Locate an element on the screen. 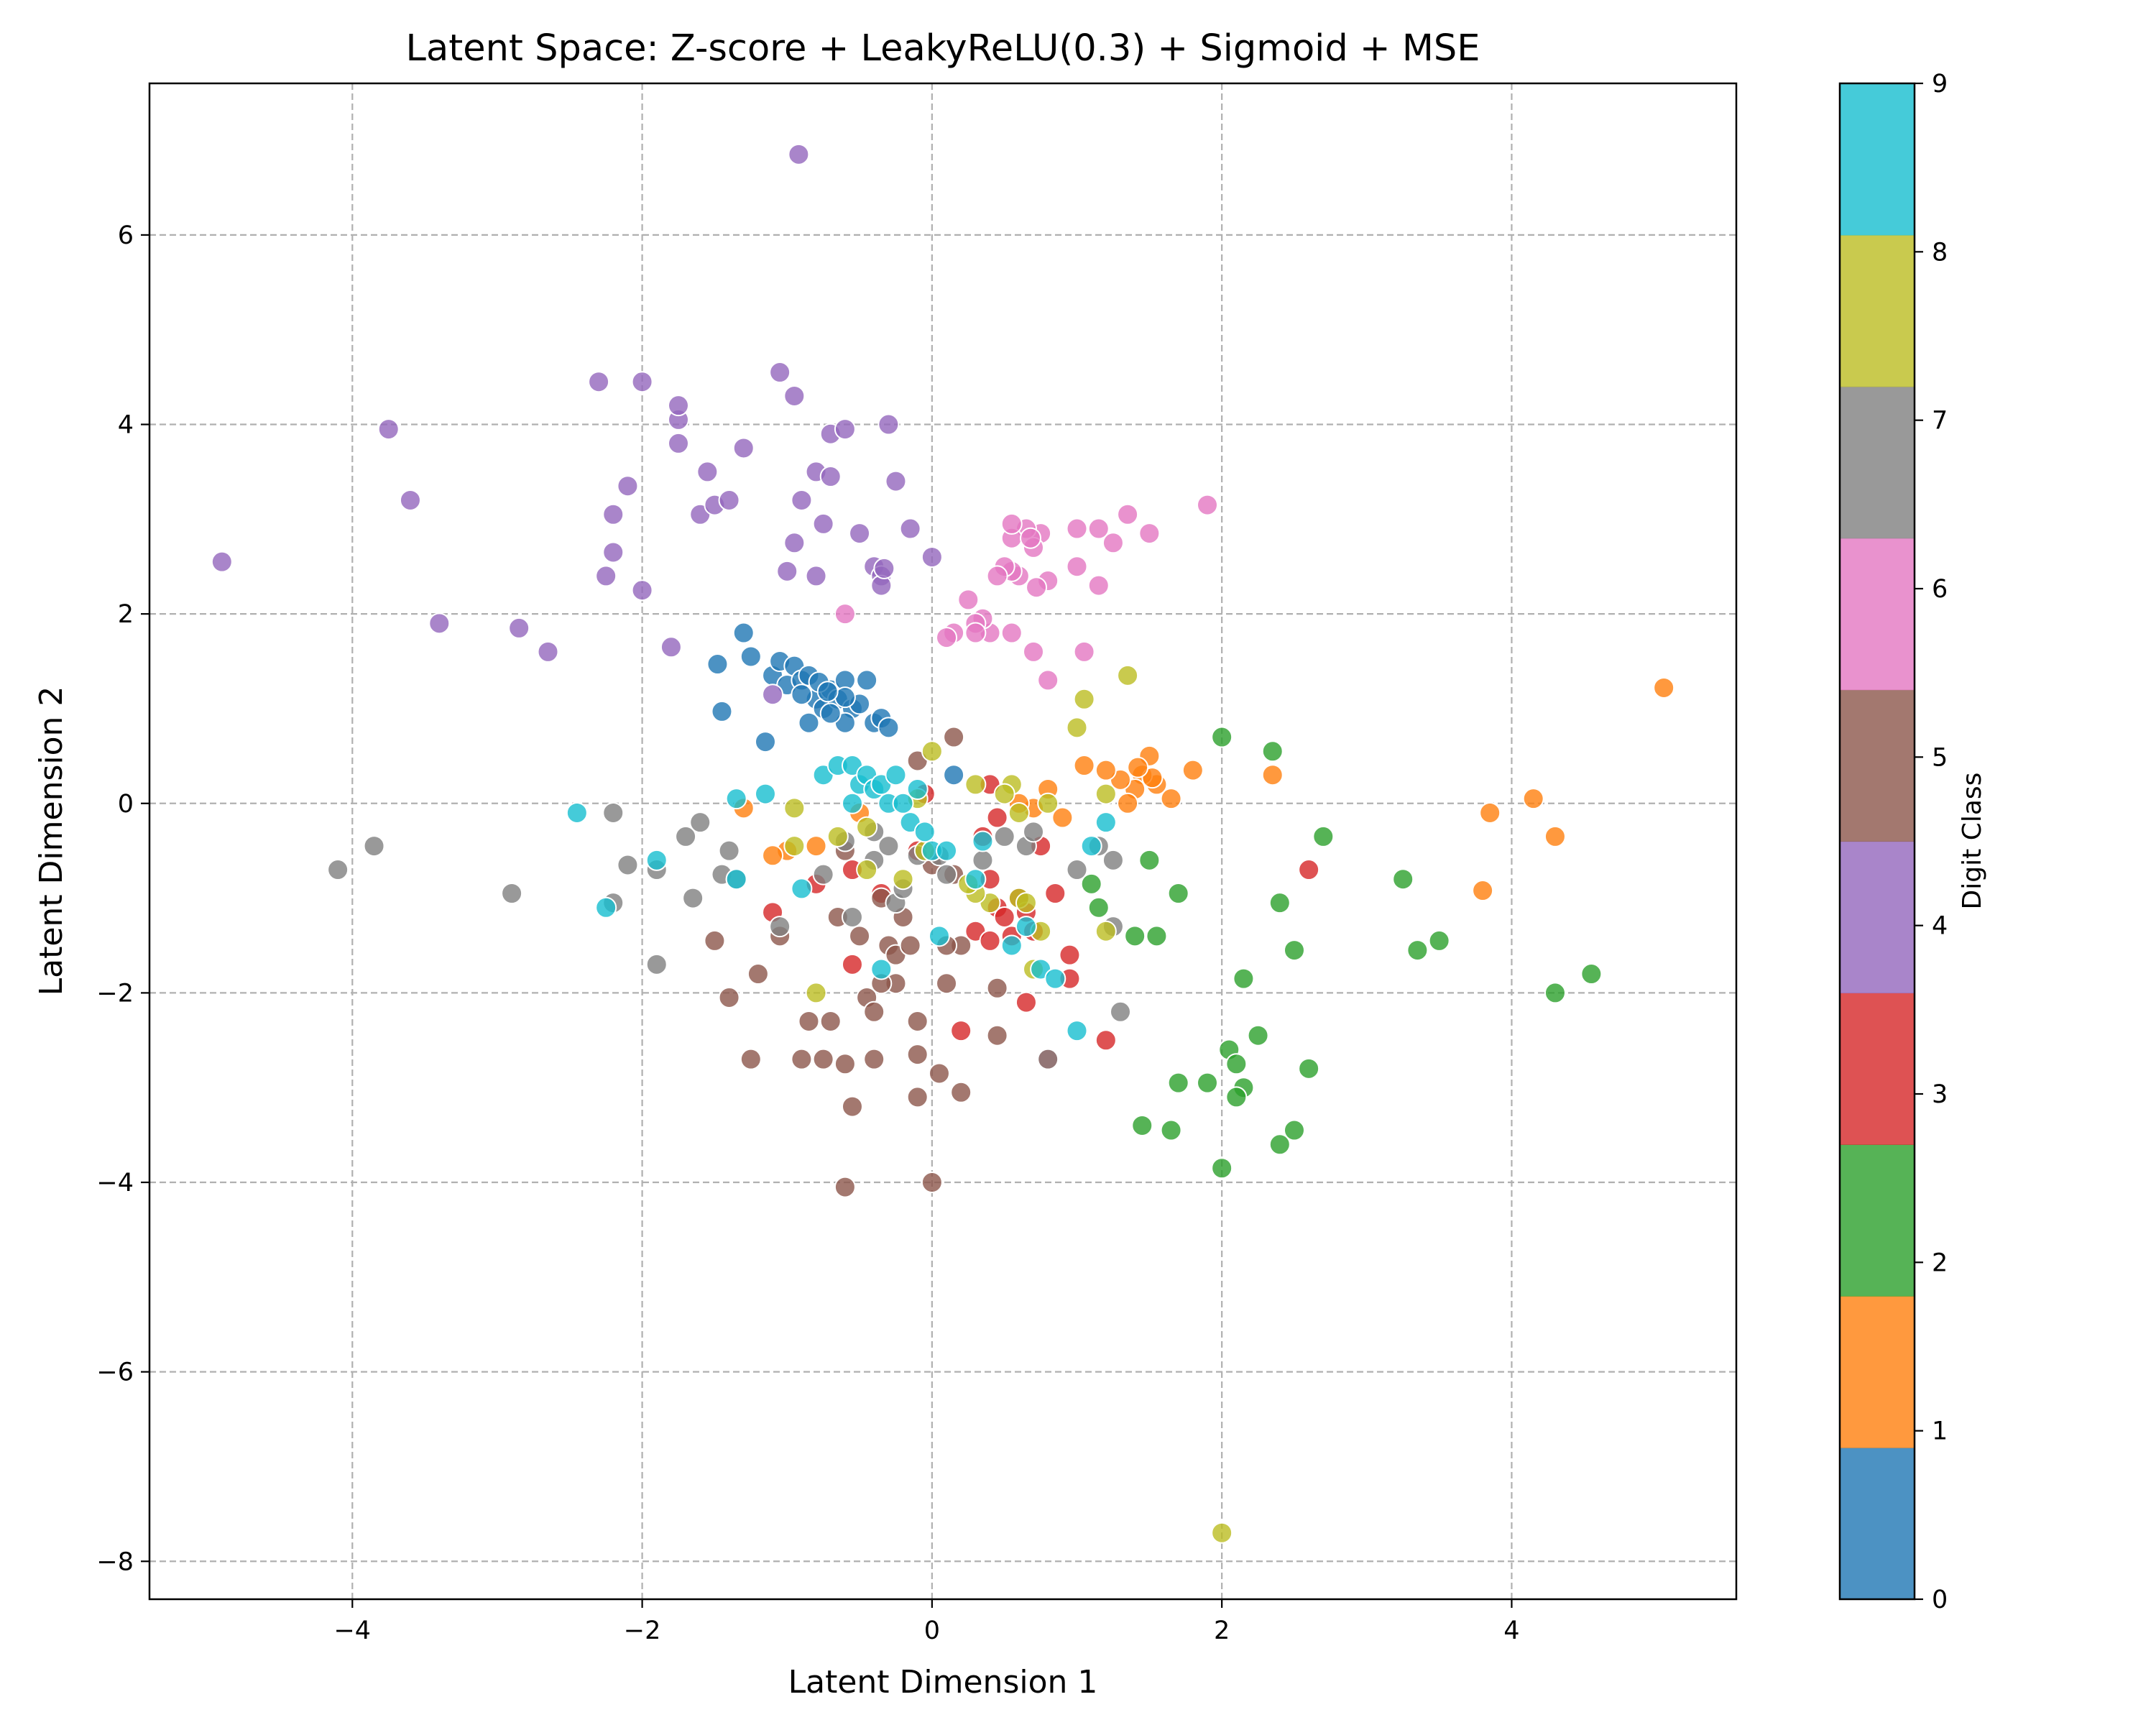  y-tick-label-6: 4 is located at coordinates (126, 425).